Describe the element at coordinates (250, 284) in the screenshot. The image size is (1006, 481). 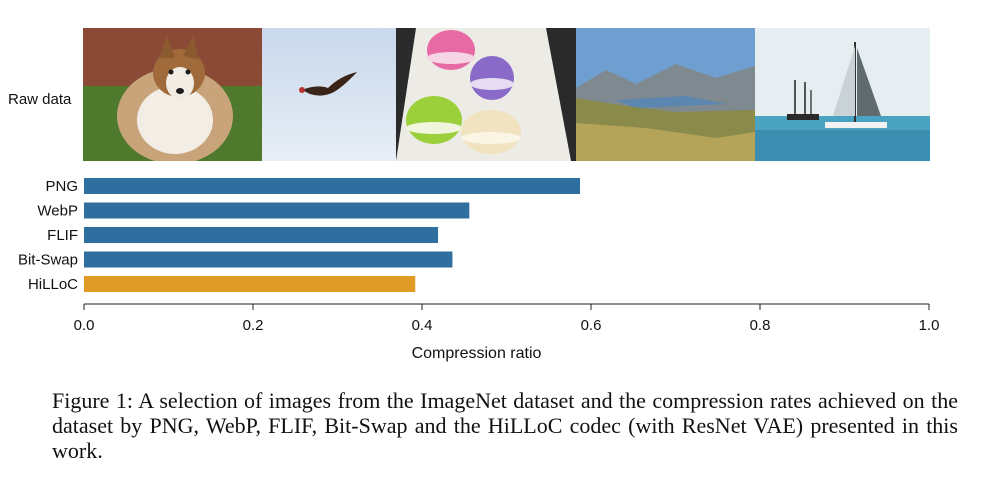
I see `bar-hilloc` at that location.